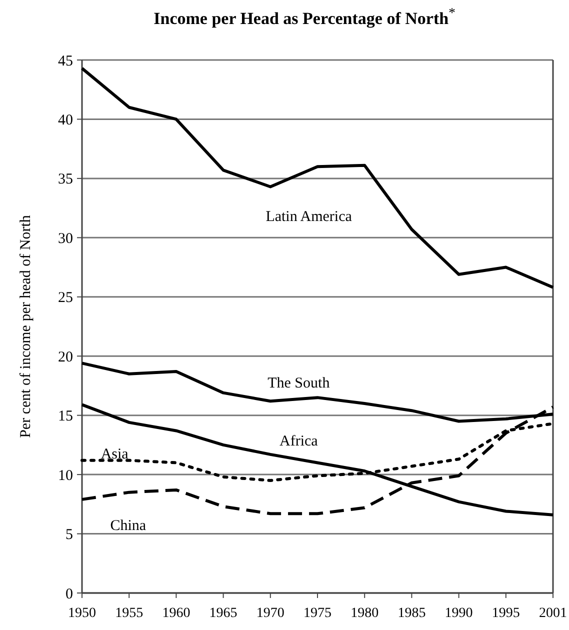  Describe the element at coordinates (65, 61) in the screenshot. I see `y-tick-label: 45` at that location.